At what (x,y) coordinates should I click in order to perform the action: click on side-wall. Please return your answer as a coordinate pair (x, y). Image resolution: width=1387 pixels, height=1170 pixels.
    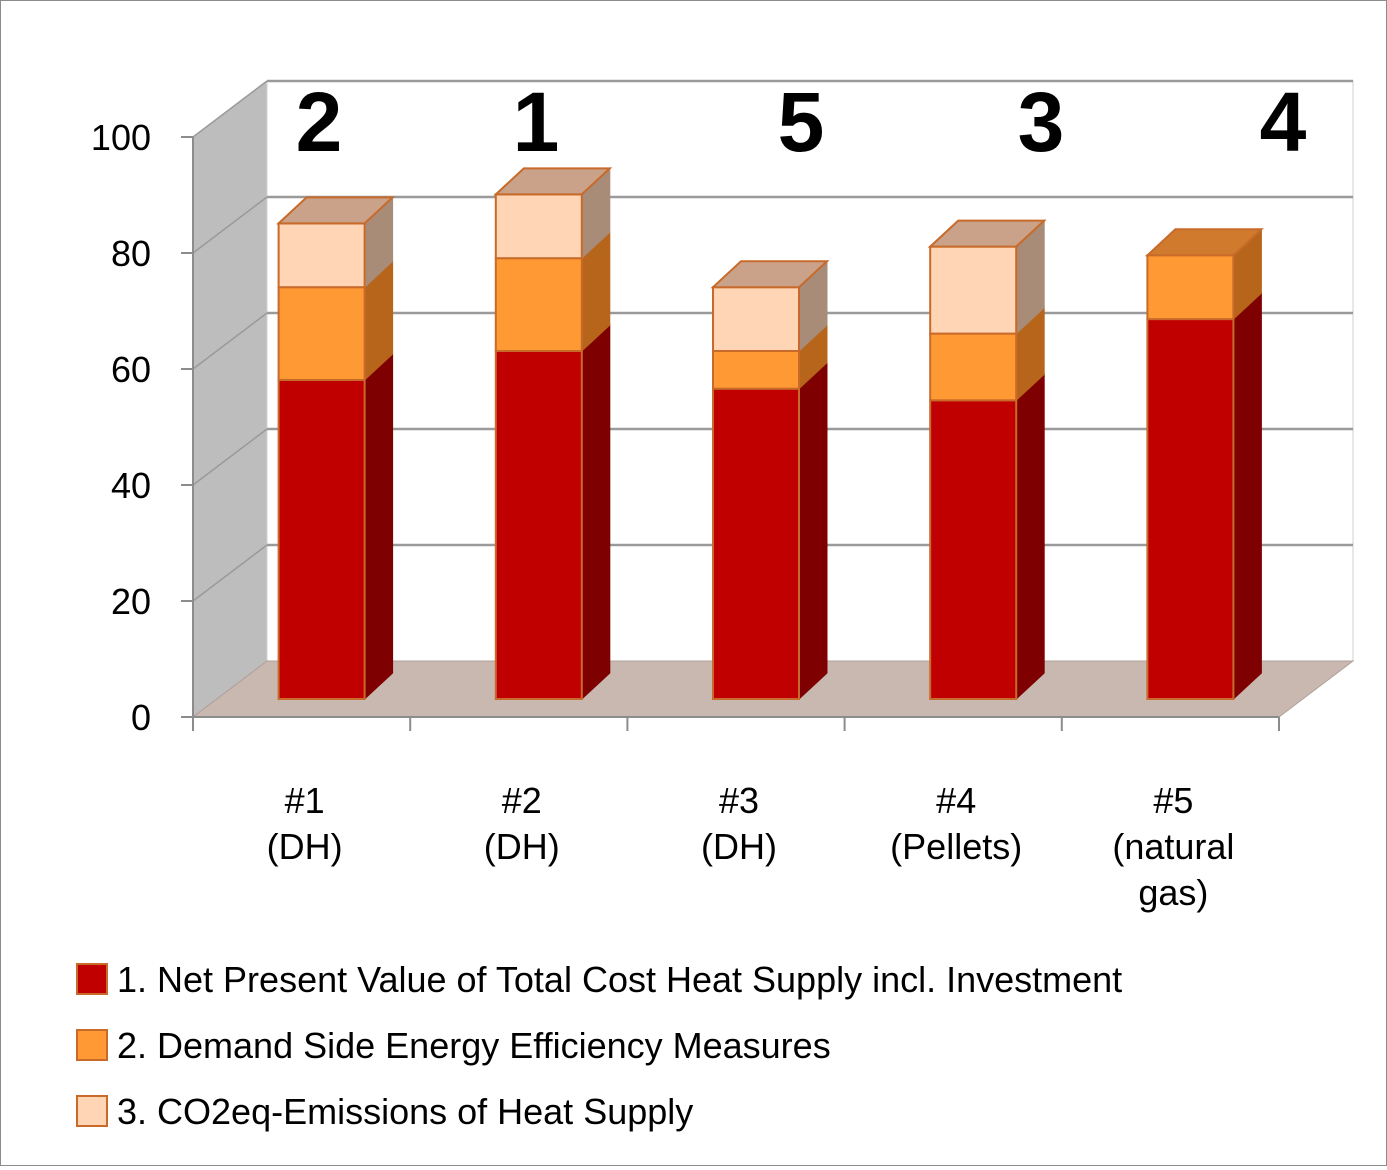
    Looking at the image, I should click on (230, 399).